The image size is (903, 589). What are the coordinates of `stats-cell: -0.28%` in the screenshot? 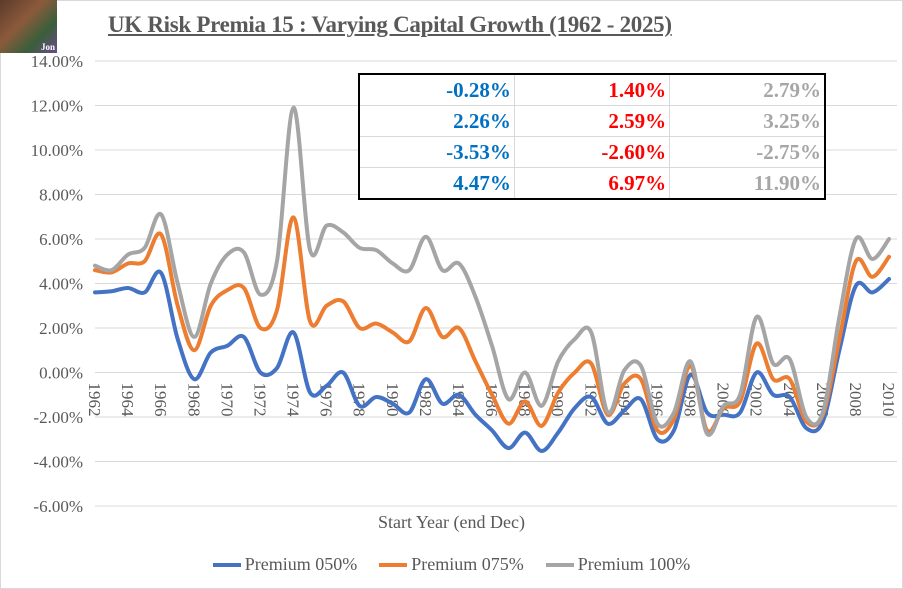 It's located at (436, 89).